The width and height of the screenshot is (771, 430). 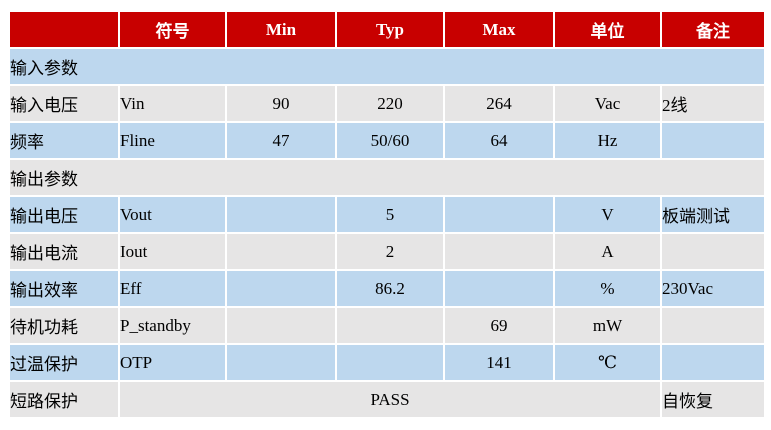 What do you see at coordinates (607, 103) in the screenshot?
I see `cell-unit: Vac` at bounding box center [607, 103].